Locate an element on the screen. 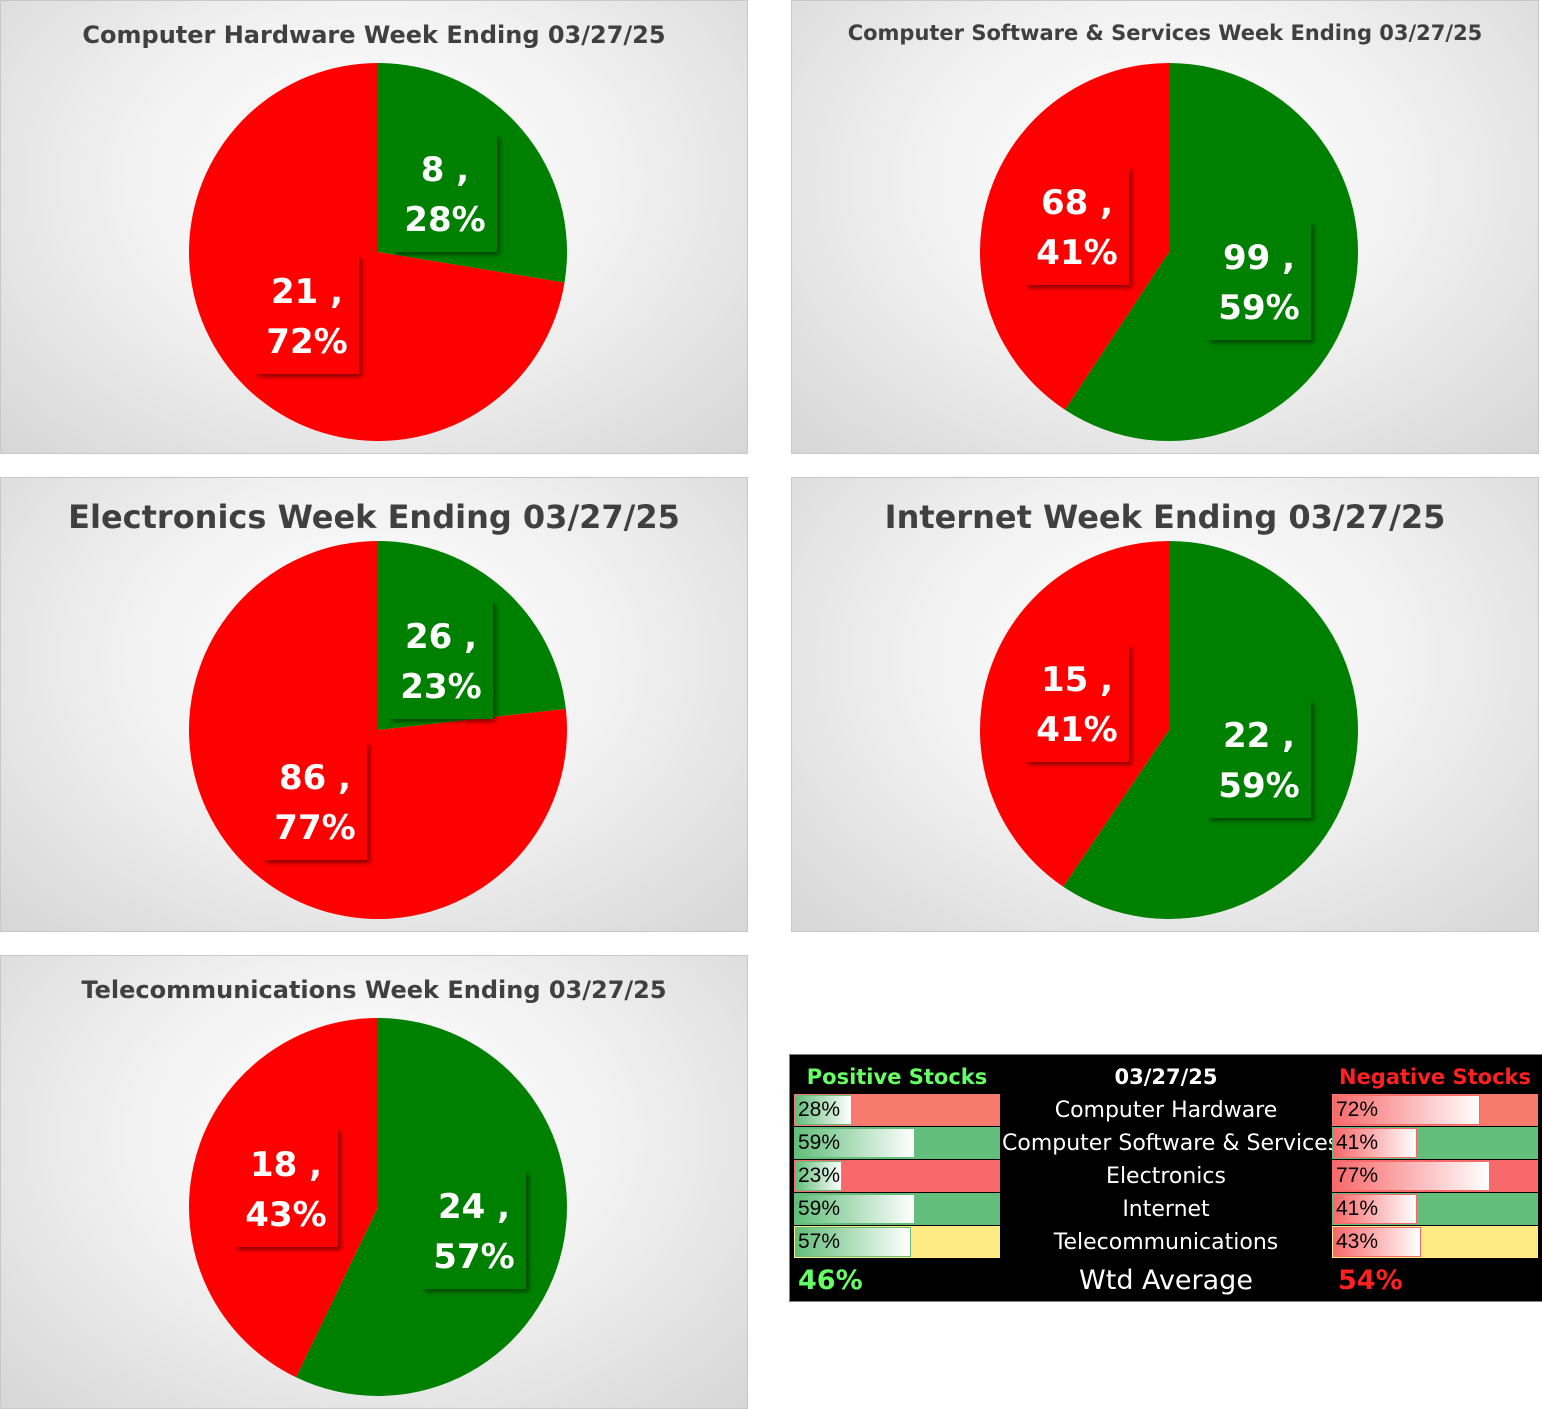 The width and height of the screenshot is (1542, 1409). data-label-percent: 72% is located at coordinates (306, 342).